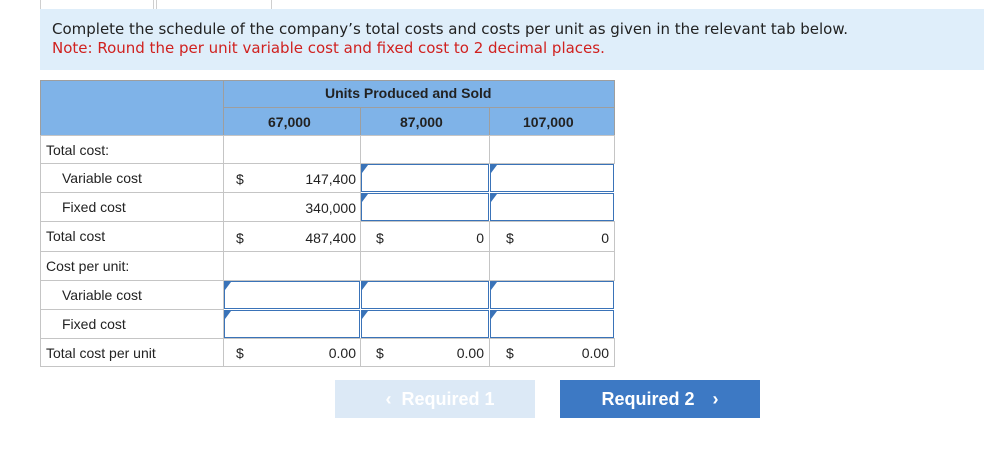 The image size is (984, 469). What do you see at coordinates (292, 149) in the screenshot?
I see `cell-67-section` at bounding box center [292, 149].